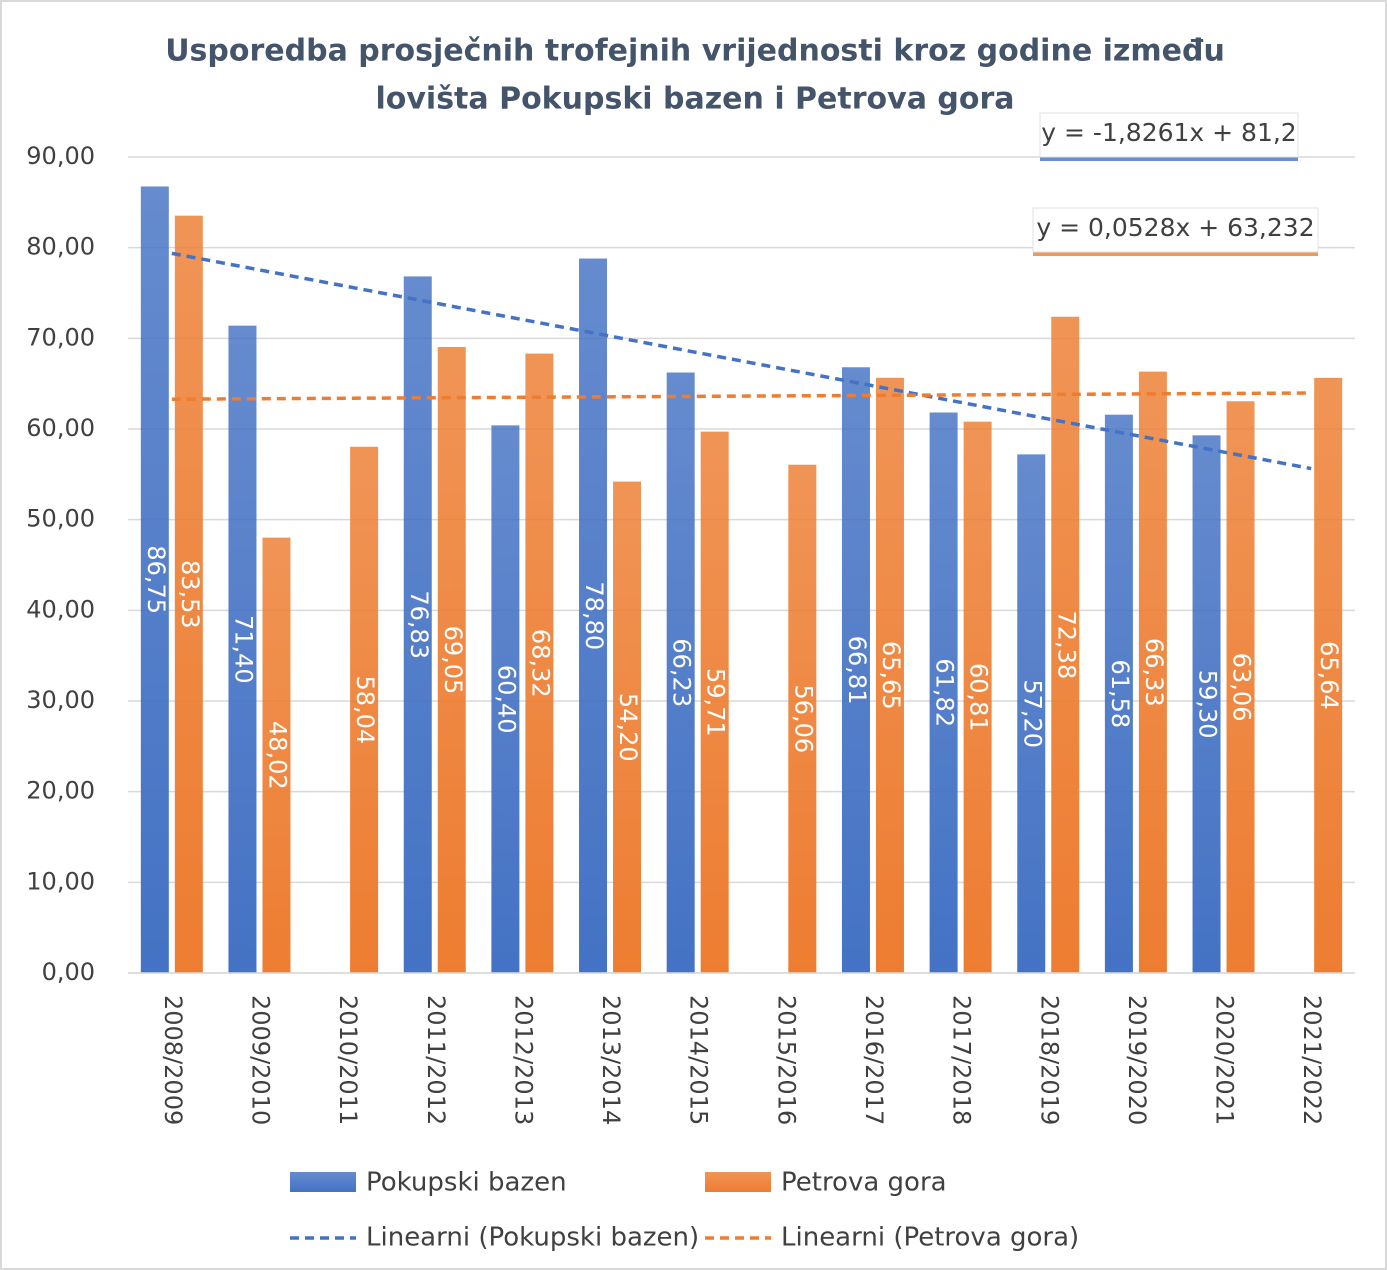  I want to click on data-label: 59,30, so click(1208, 704).